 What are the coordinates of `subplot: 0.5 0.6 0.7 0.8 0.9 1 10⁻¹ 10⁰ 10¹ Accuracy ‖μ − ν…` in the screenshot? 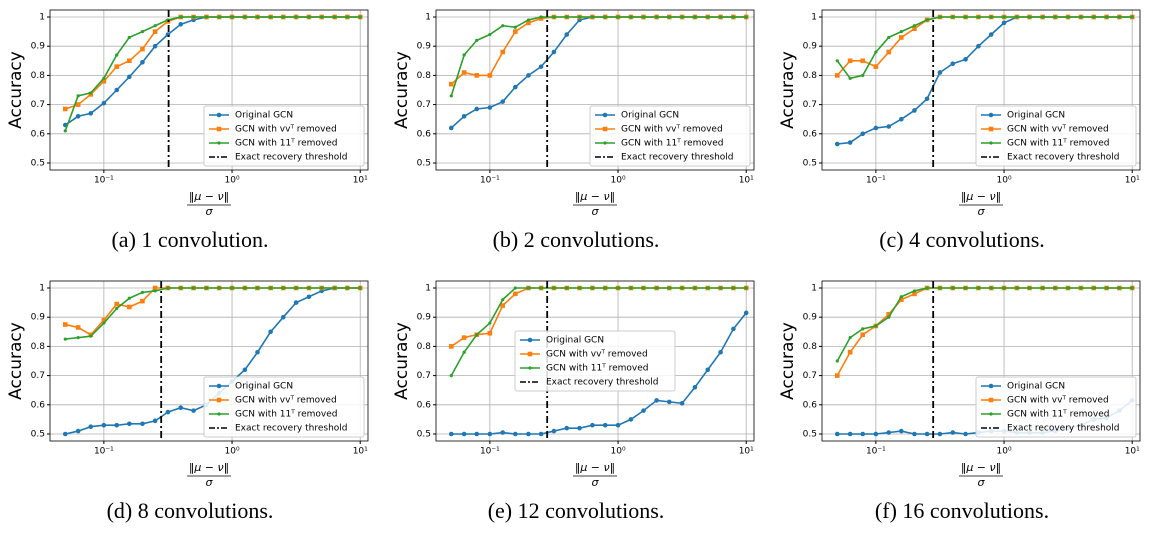 It's located at (959, 401).